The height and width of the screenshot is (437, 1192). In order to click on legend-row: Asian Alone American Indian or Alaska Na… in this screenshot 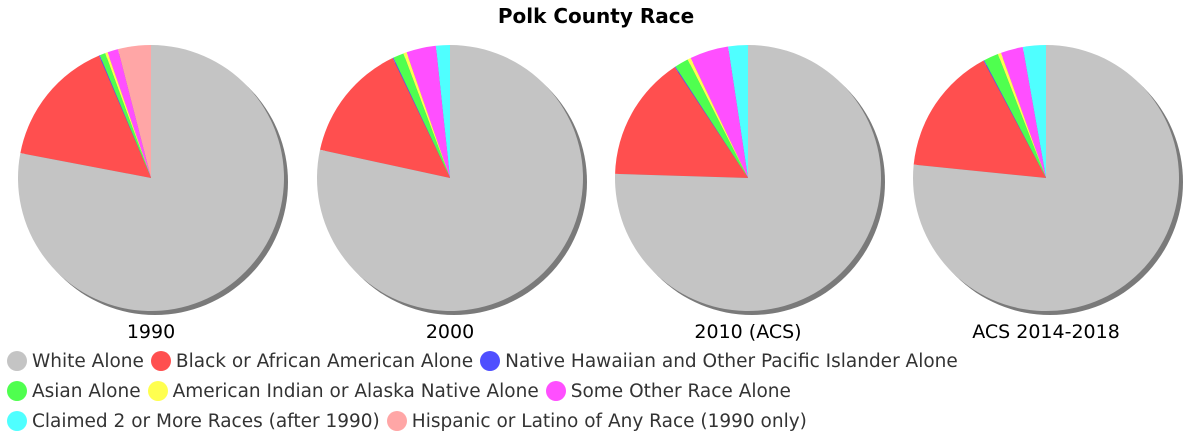, I will do `click(485, 391)`.